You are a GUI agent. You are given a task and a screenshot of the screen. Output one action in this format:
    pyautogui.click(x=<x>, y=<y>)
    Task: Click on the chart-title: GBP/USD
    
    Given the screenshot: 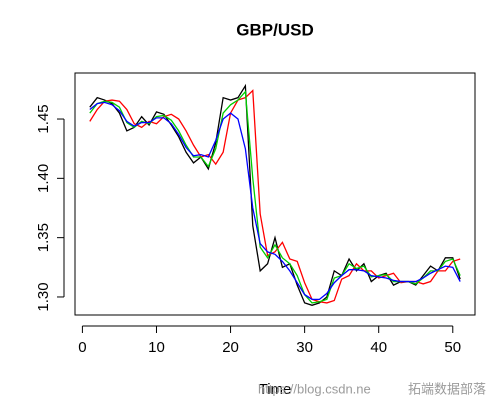 What is the action you would take?
    pyautogui.click(x=274, y=29)
    